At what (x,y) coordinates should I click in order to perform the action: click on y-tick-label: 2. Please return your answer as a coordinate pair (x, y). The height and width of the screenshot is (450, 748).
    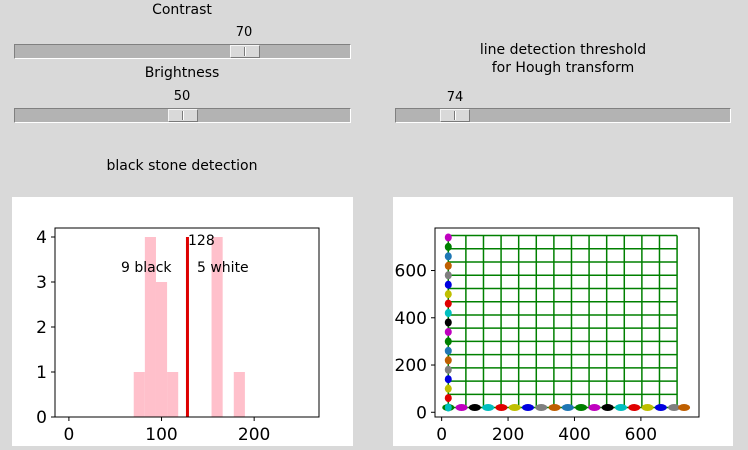
    Looking at the image, I should click on (41, 328).